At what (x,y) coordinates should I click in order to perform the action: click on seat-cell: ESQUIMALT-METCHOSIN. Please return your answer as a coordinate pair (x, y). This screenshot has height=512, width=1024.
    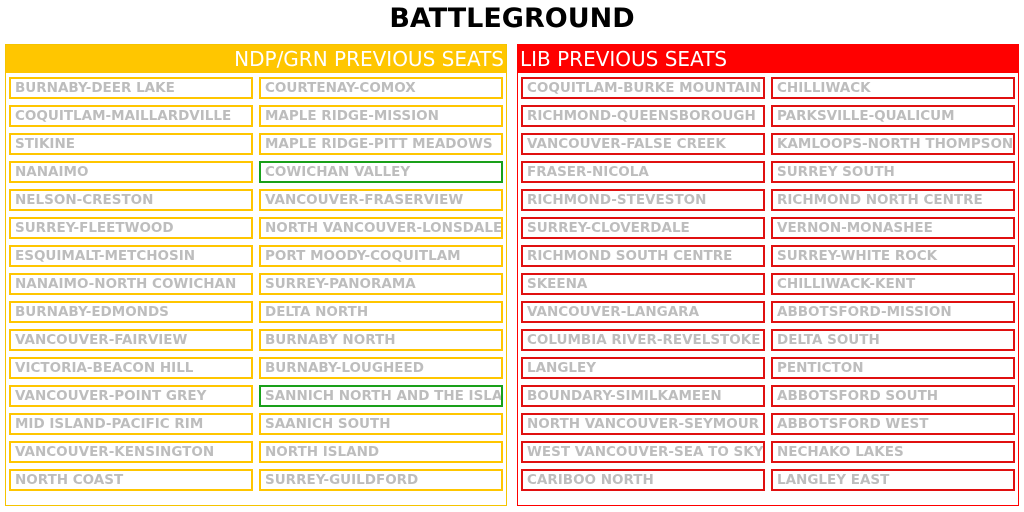
    Looking at the image, I should click on (131, 256).